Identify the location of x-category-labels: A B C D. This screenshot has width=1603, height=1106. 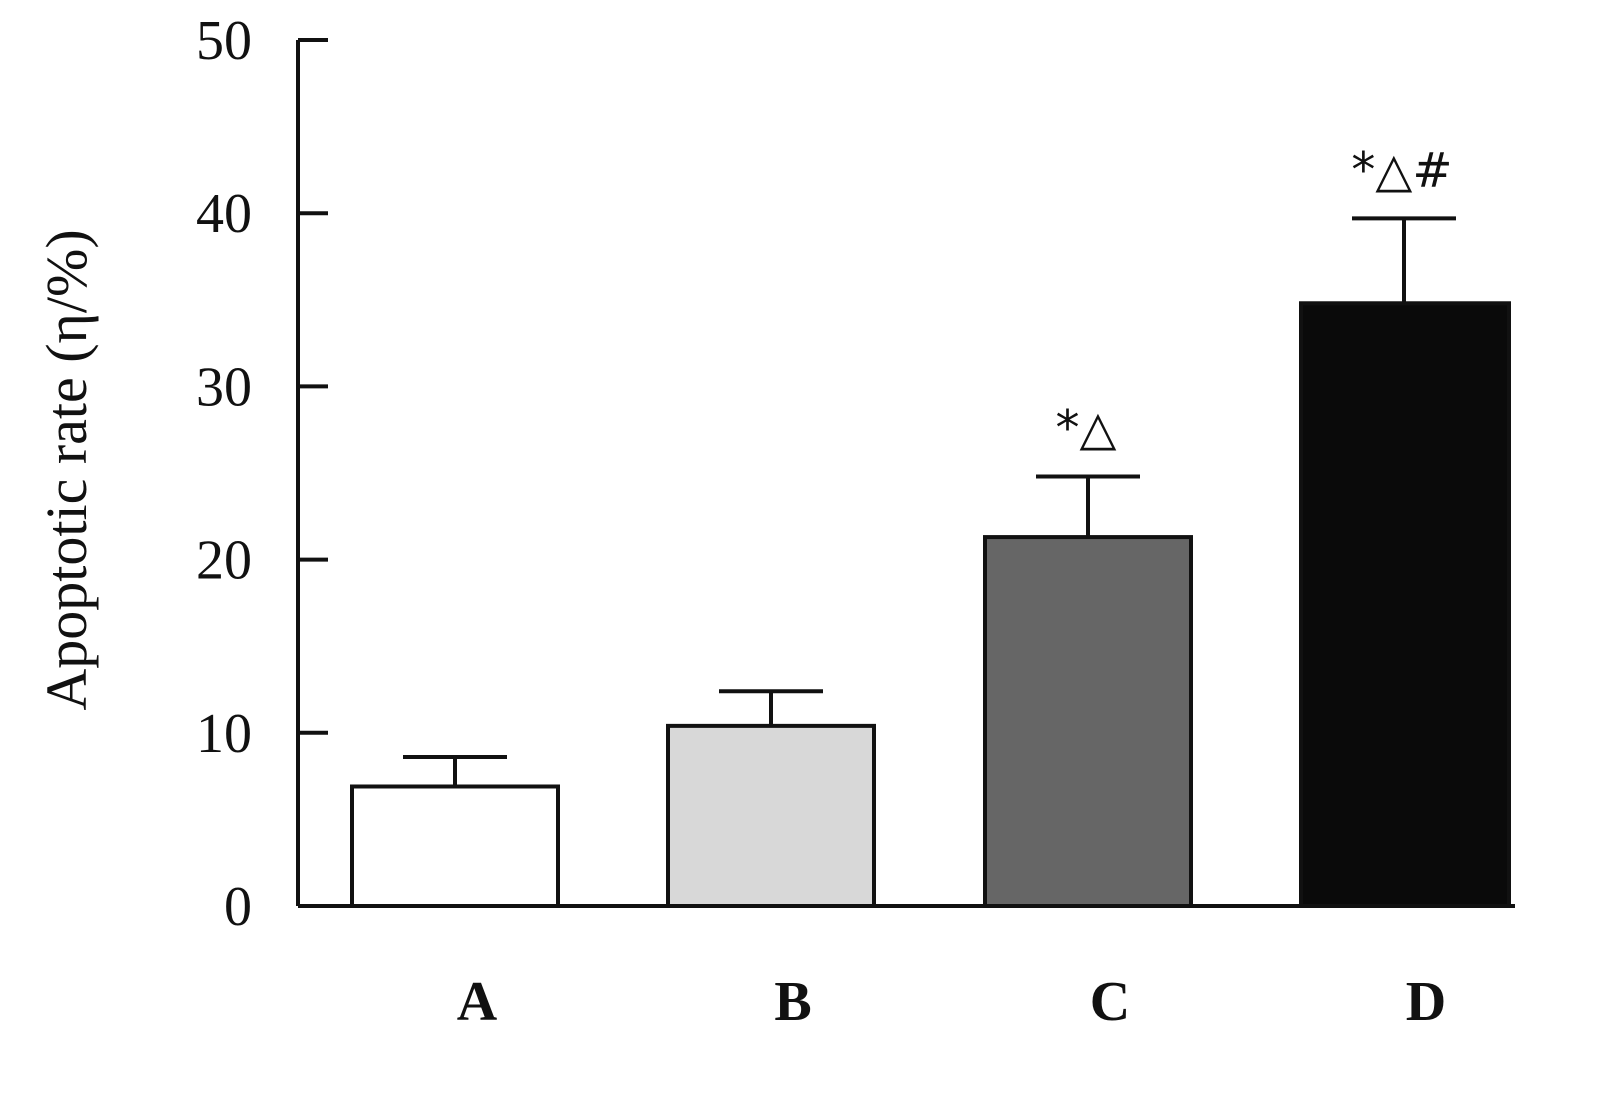
(951, 1002).